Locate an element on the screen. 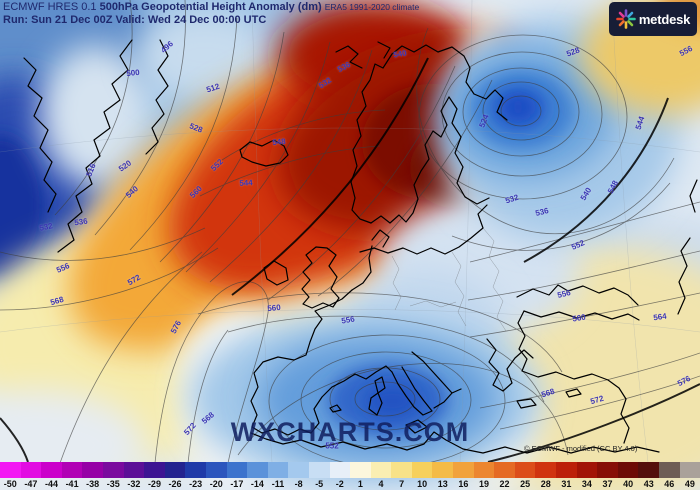  climate-reference: ERA5 1991-2020 climate is located at coordinates (372, 7).